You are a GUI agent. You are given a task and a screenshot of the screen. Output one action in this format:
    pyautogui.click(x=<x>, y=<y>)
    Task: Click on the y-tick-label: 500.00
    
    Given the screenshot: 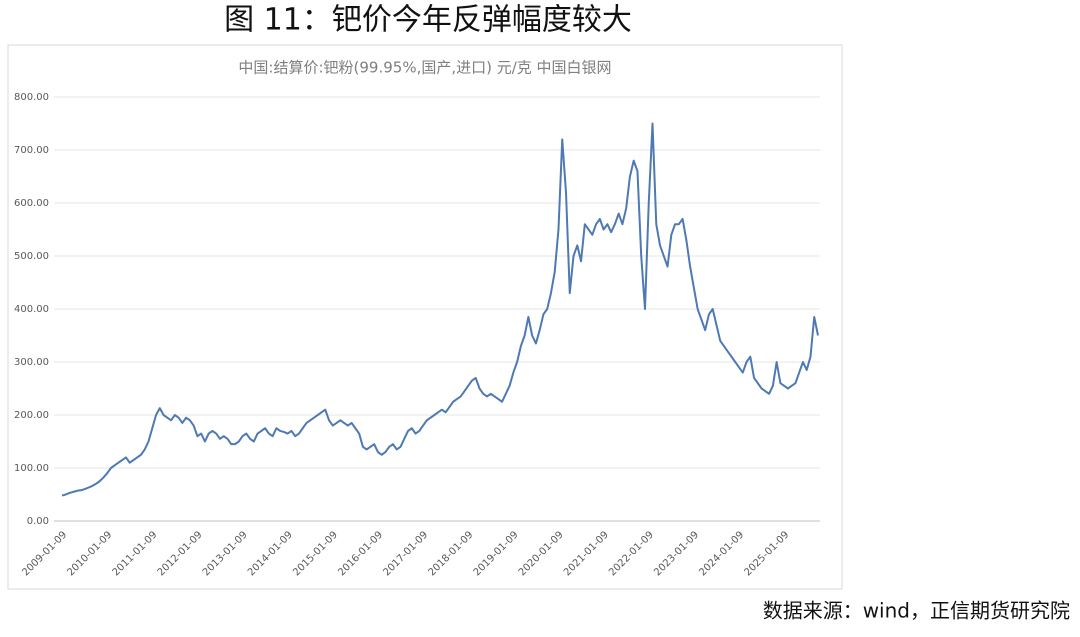 What is the action you would take?
    pyautogui.click(x=31, y=256)
    